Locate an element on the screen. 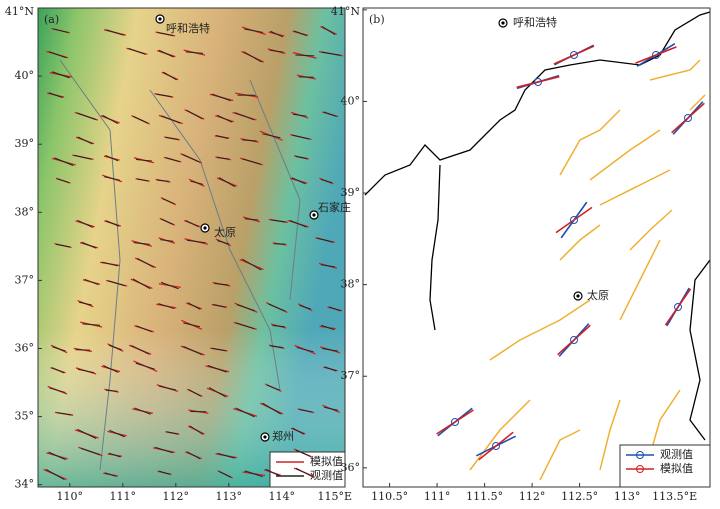 This screenshot has height=509, width=720. lon-label: 111.5° is located at coordinates (484, 496).